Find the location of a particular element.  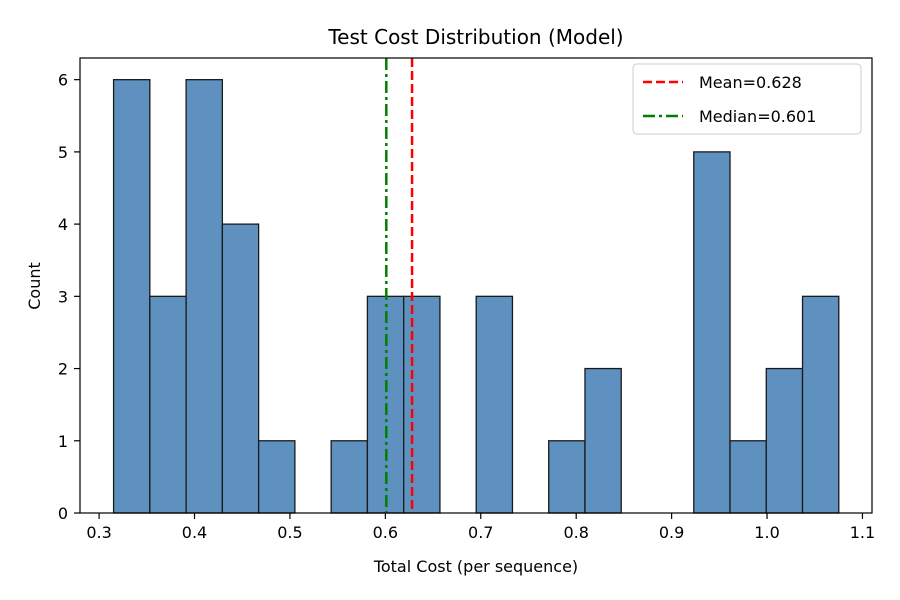

y-axis-ticks: 0 1 2 3 4 5 6 is located at coordinates (69, 297).